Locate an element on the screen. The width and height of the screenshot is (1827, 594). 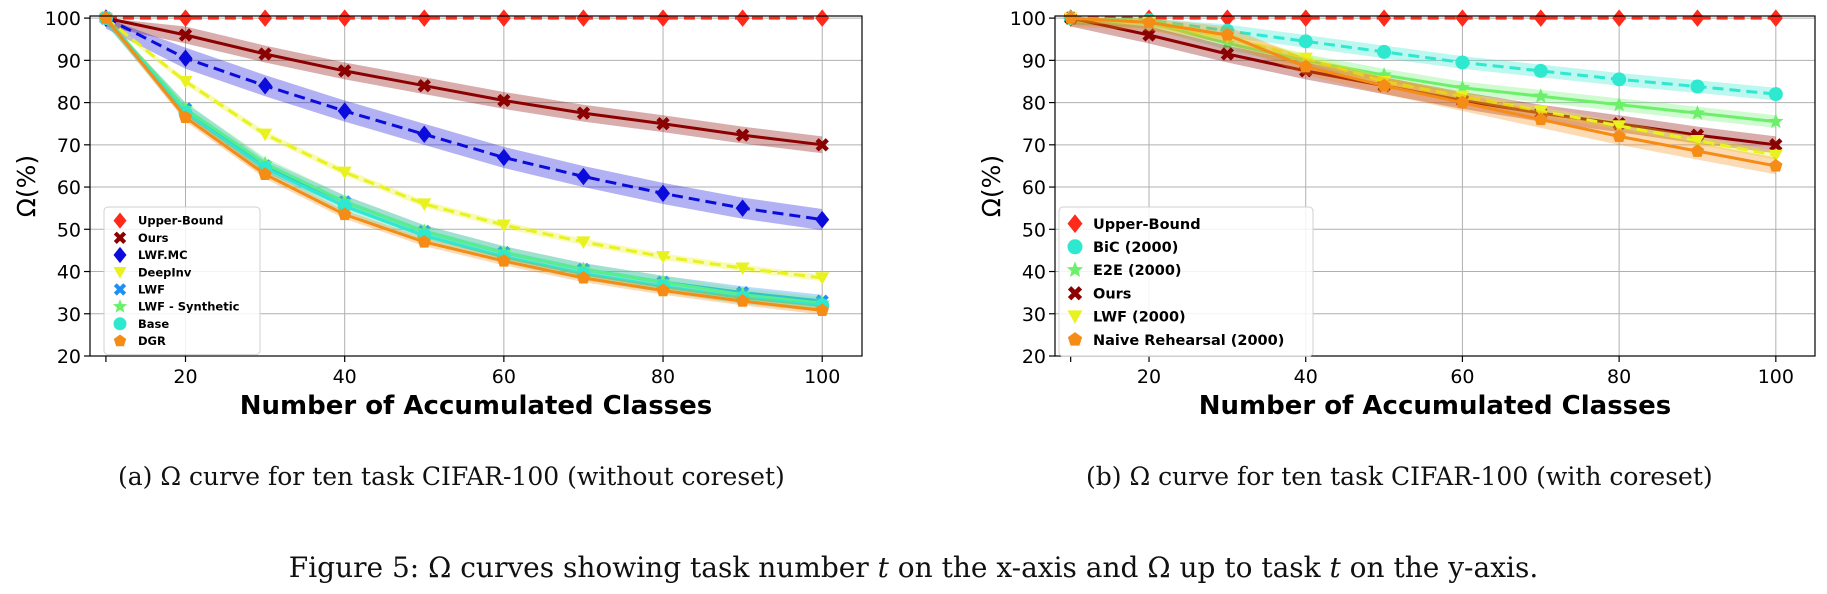
y-tick-label: 80 is located at coordinates (1034, 104).